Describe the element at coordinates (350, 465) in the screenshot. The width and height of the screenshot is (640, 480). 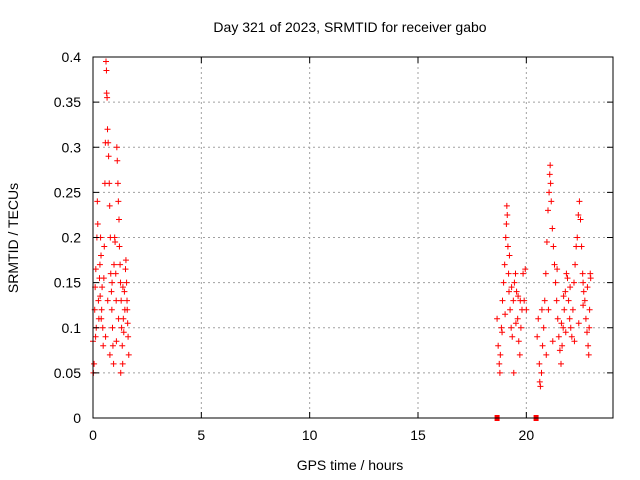
I see `x-axis-label: GPS time / hours` at that location.